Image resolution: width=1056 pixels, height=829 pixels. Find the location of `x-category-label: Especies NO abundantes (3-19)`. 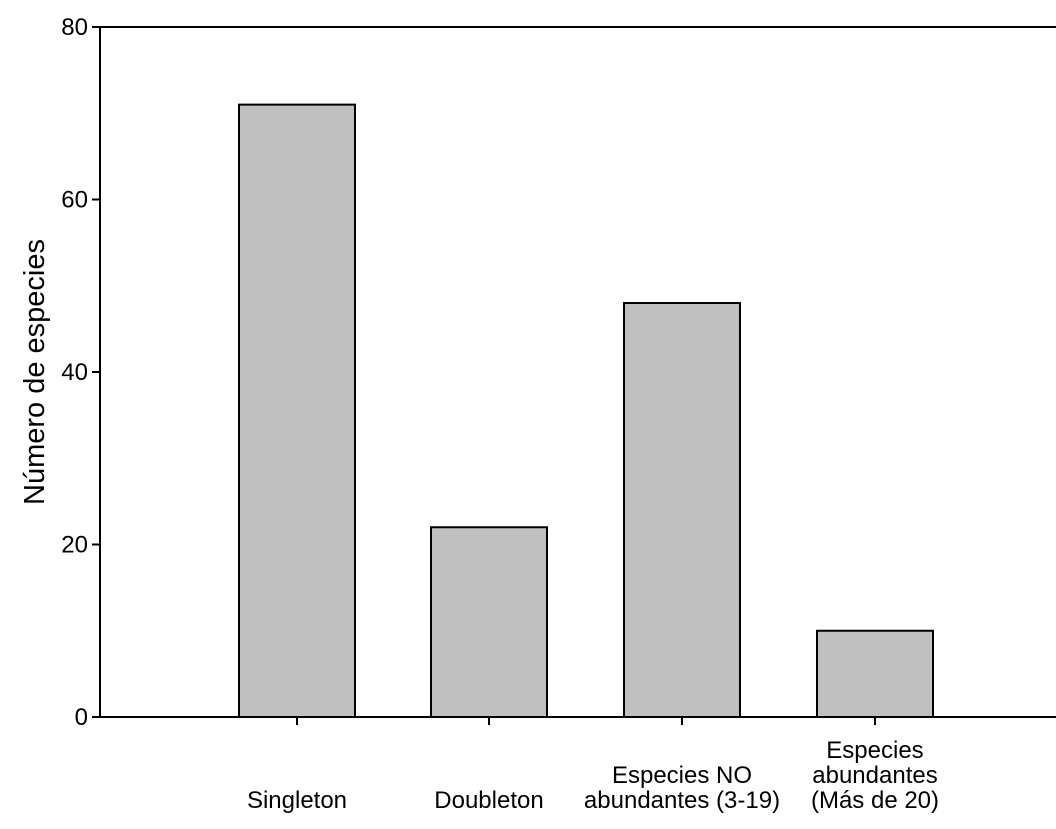

x-category-label: Especies NO abundantes (3-19) is located at coordinates (682, 788).